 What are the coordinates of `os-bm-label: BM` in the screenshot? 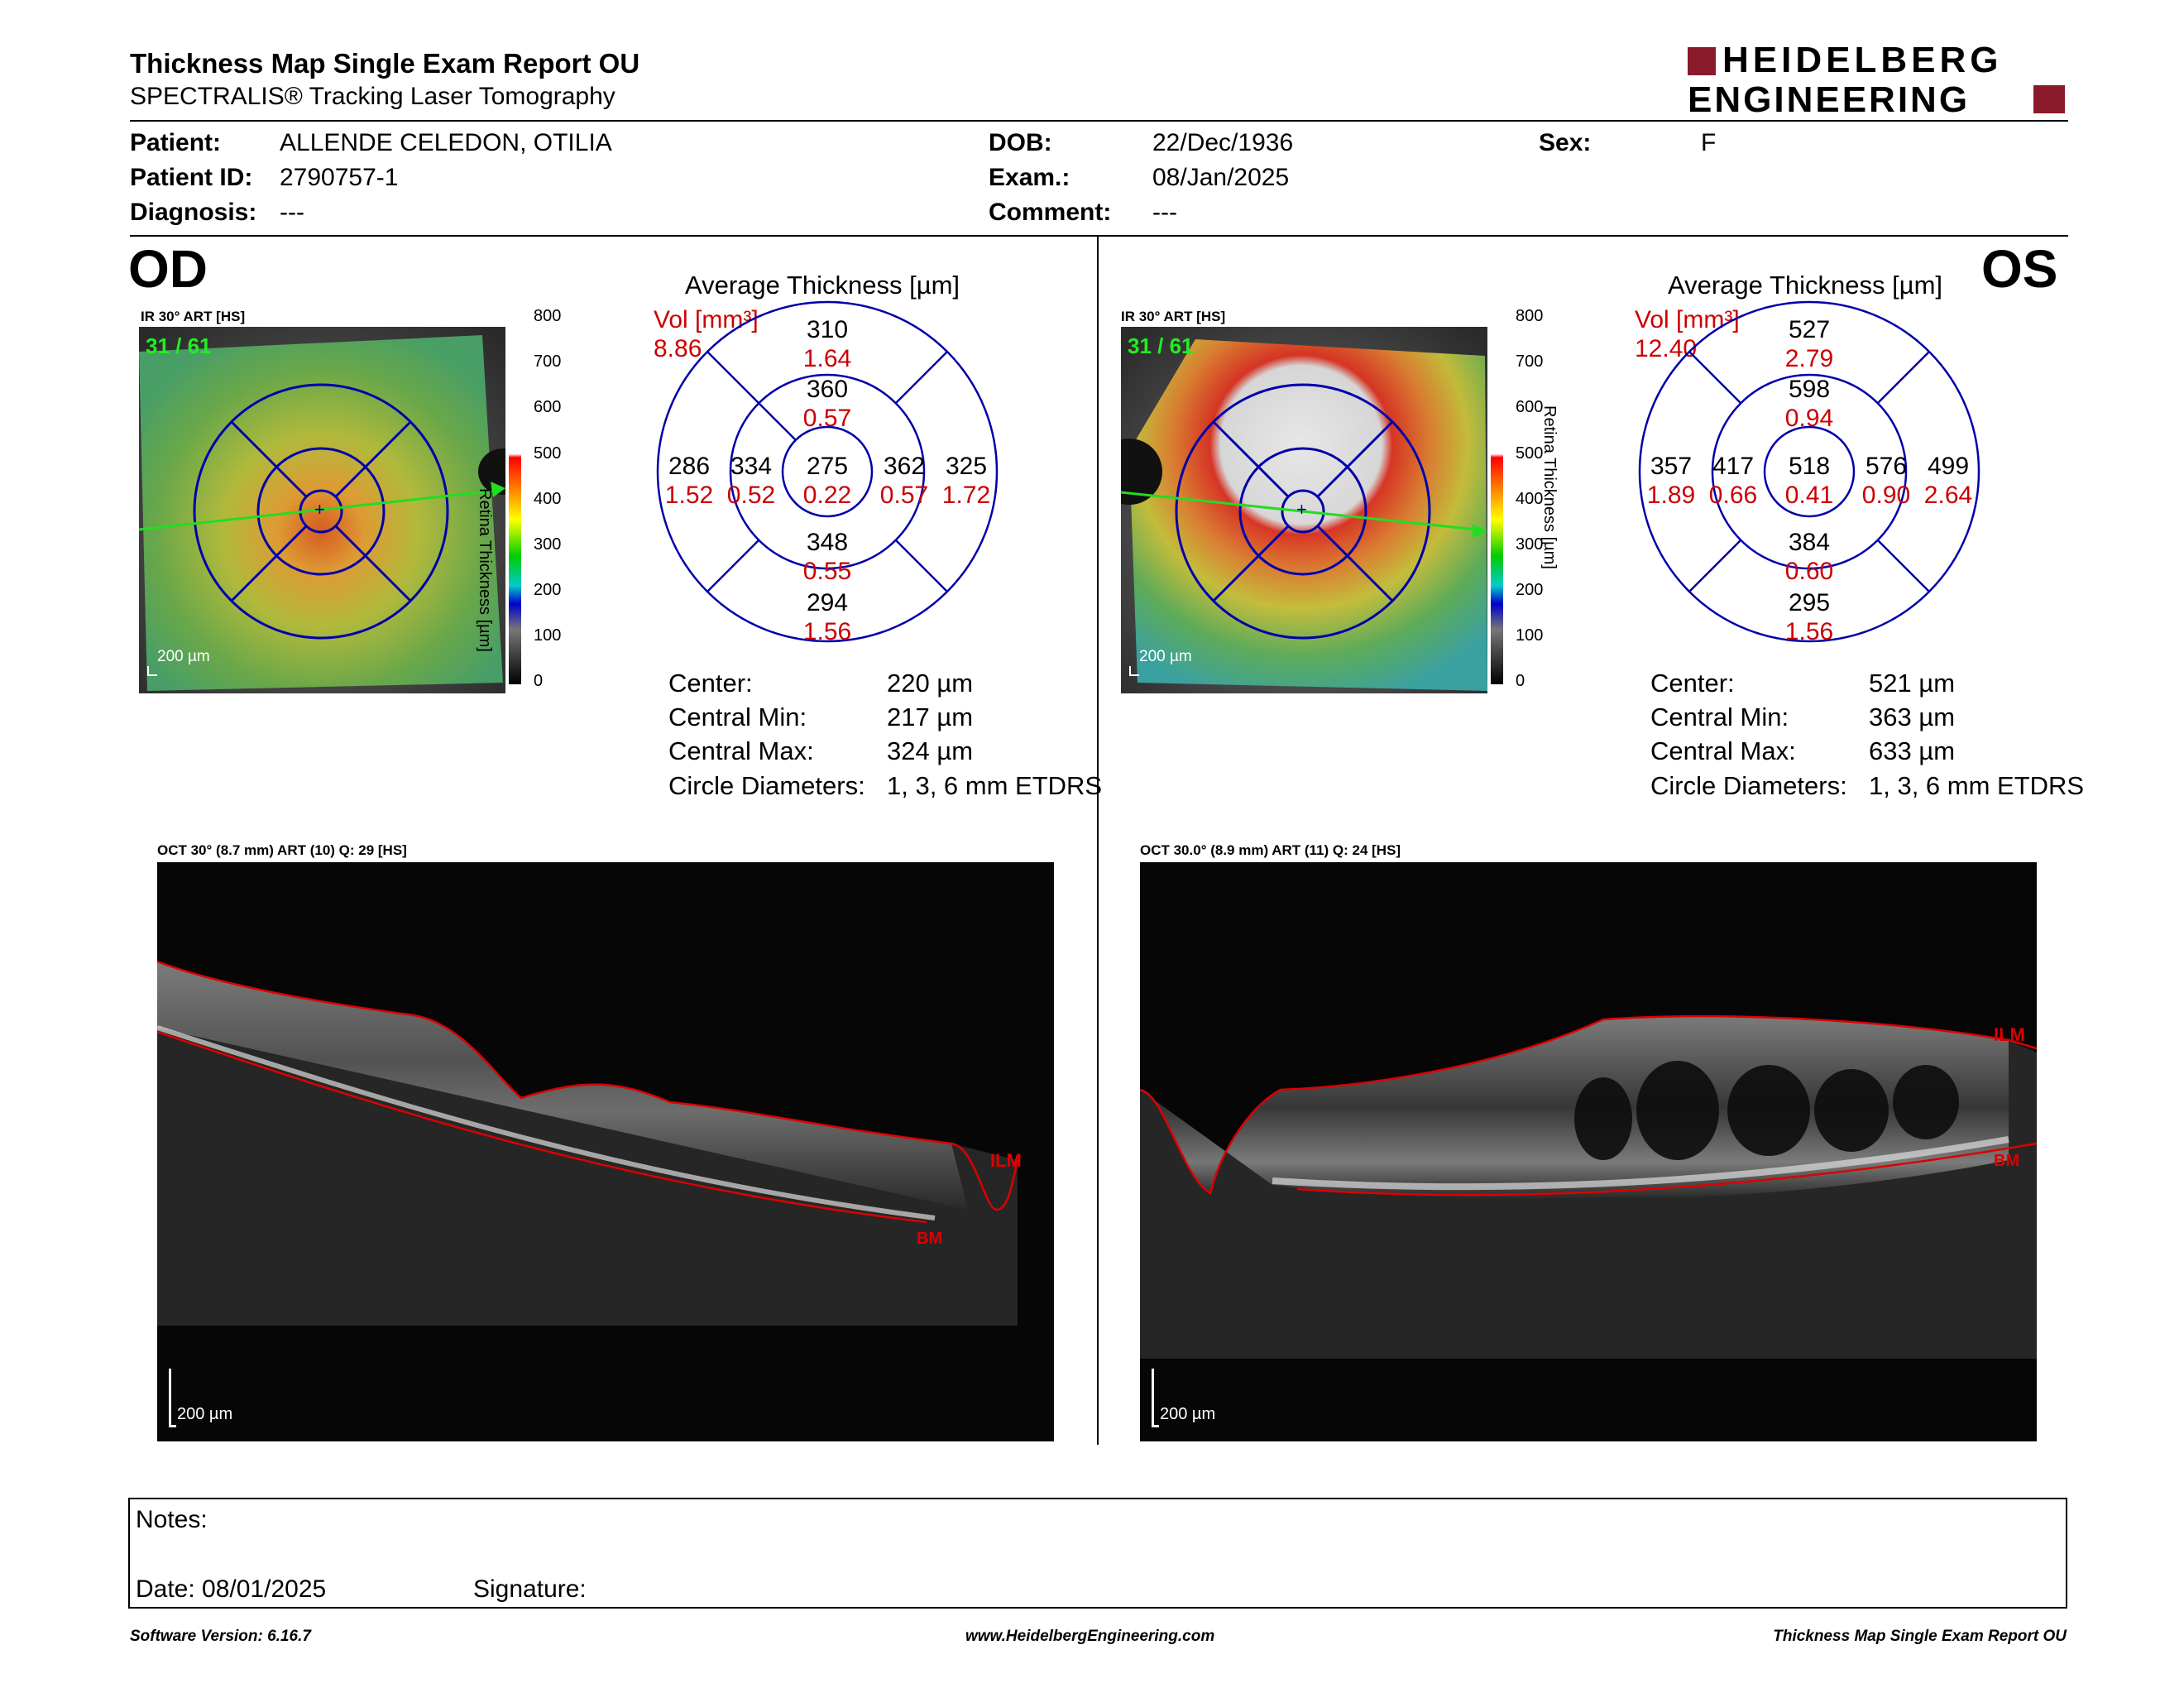 It's located at (2007, 1161).